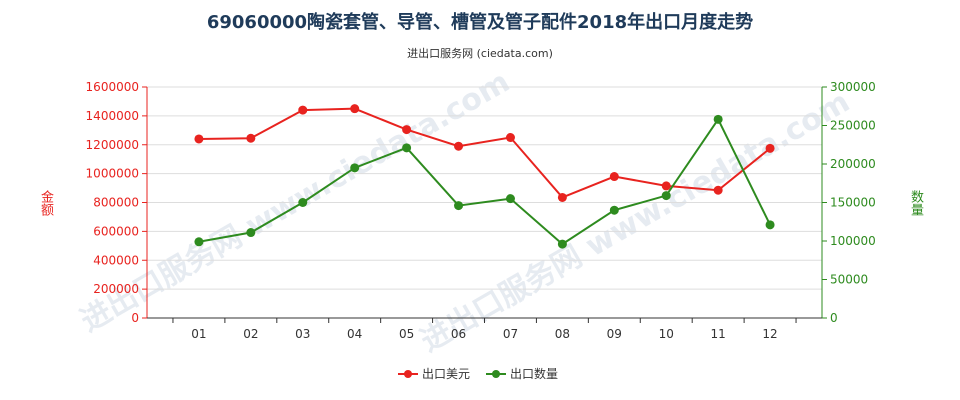 This screenshot has width=960, height=400. I want to click on chart-subtitle: 进出口服务网 (ciedata.com), so click(480, 53).